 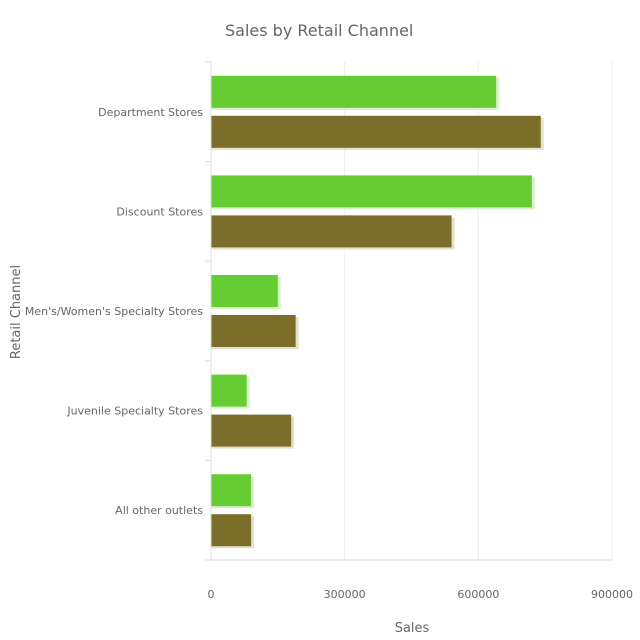 What do you see at coordinates (159, 211) in the screenshot?
I see `category-label: Discount Stores` at bounding box center [159, 211].